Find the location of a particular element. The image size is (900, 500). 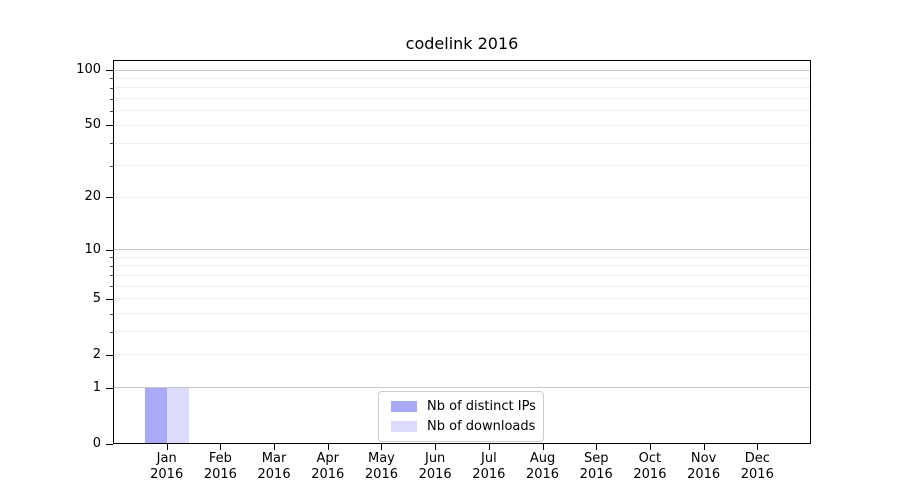

legend-label-downloads: Nb of downloads is located at coordinates (481, 426).